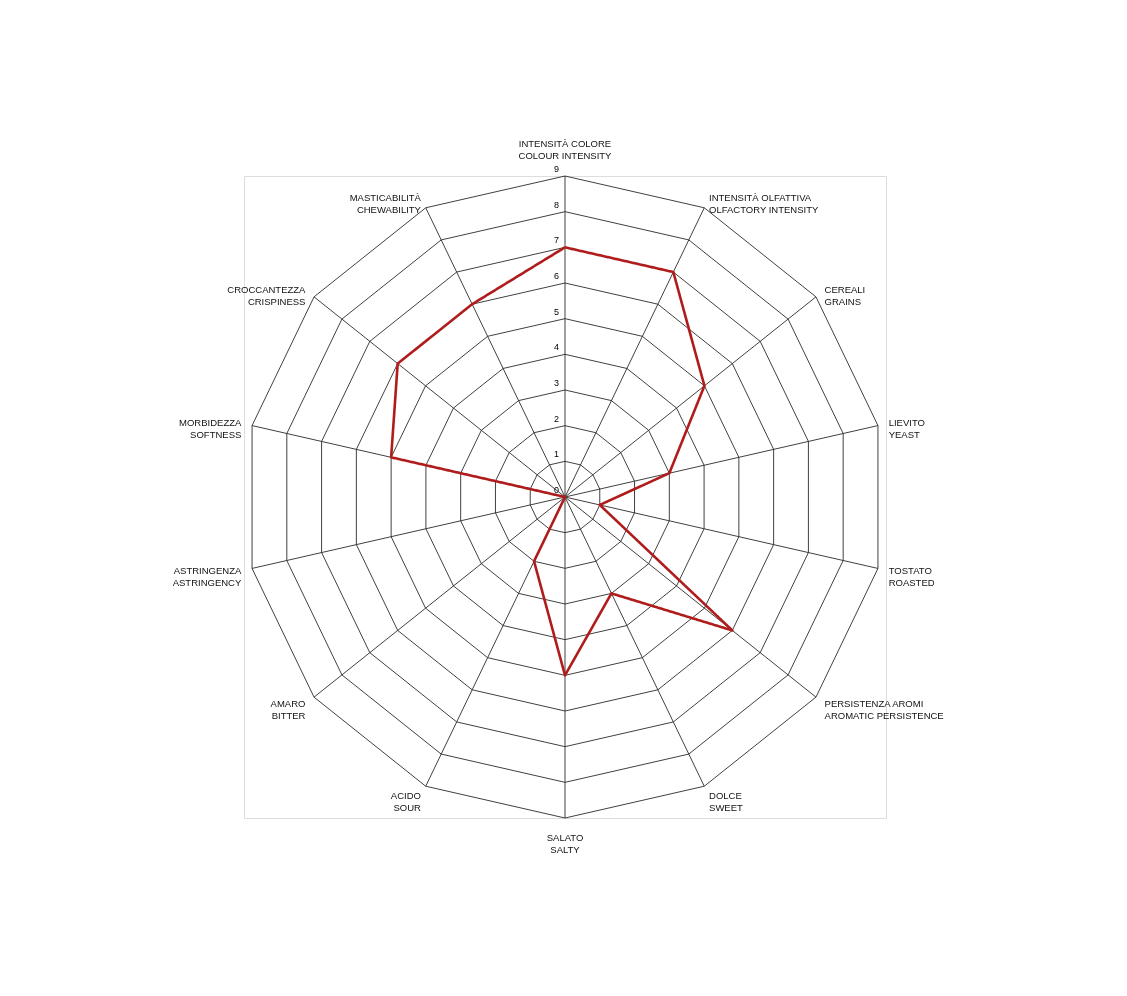 This screenshot has width=1127, height=996. Describe the element at coordinates (207, 576) in the screenshot. I see `spoke-label: ASTRINGENZA ASTRINGENCY` at that location.